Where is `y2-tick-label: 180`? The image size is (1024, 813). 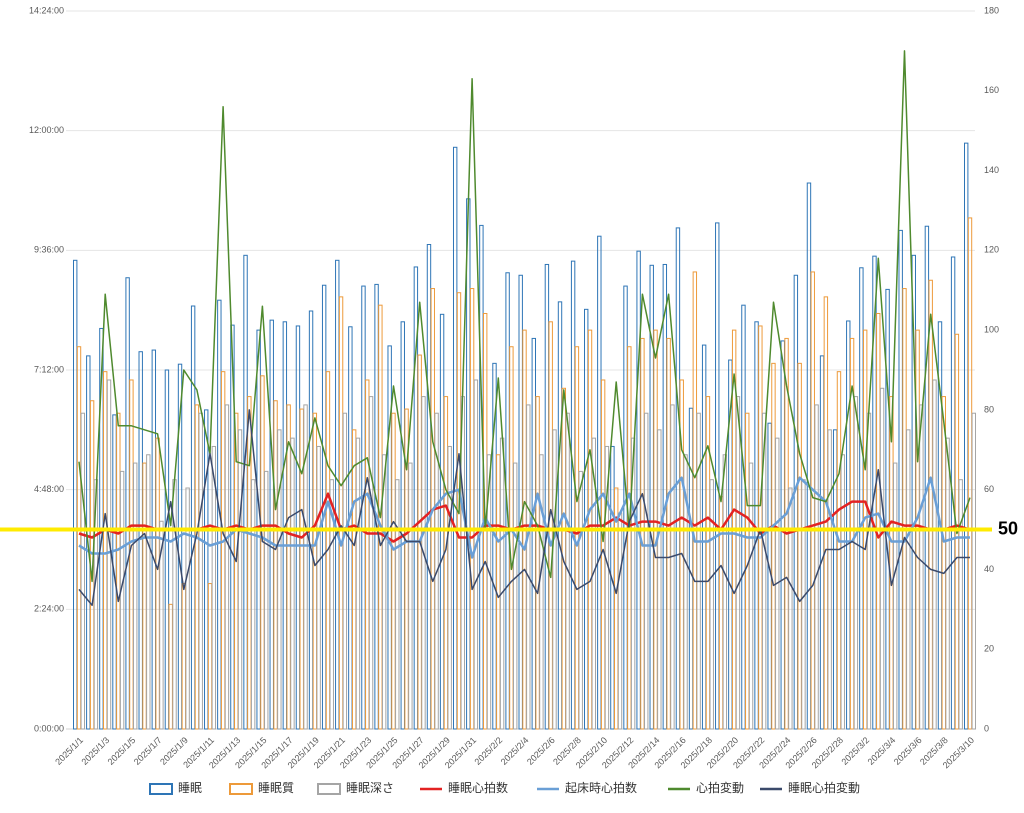
y2-tick-label: 180 is located at coordinates (991, 10).